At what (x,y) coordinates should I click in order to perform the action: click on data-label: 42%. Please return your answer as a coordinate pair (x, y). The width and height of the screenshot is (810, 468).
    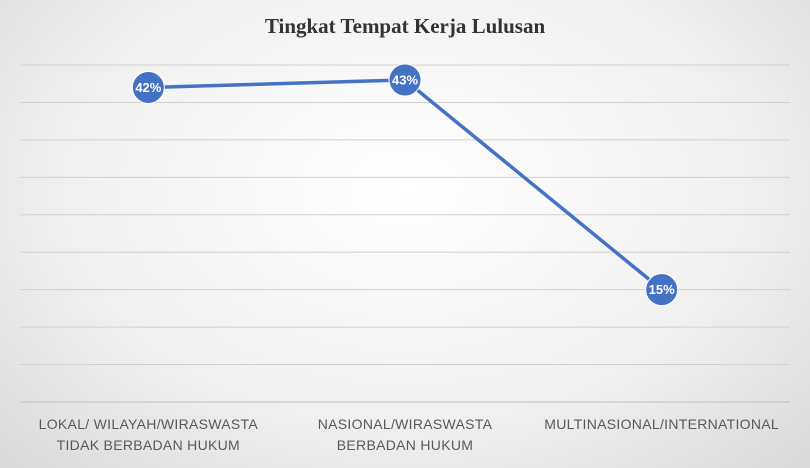
    Looking at the image, I should click on (148, 87).